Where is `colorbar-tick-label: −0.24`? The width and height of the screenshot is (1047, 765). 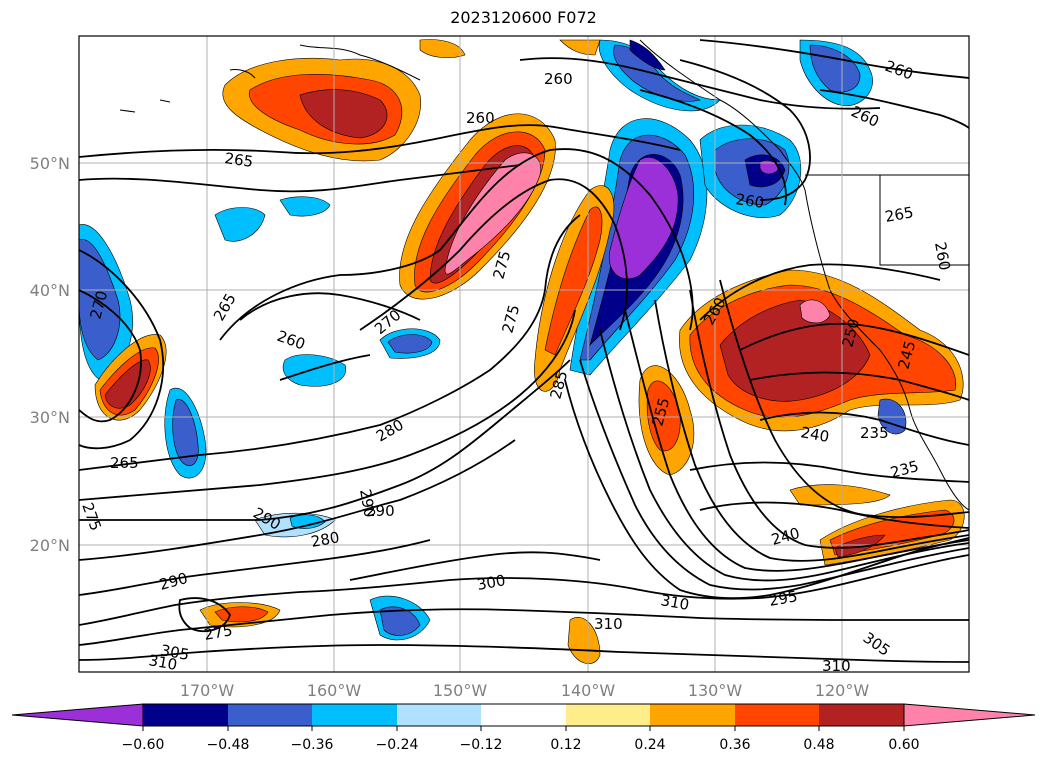
colorbar-tick-label: −0.24 is located at coordinates (397, 745).